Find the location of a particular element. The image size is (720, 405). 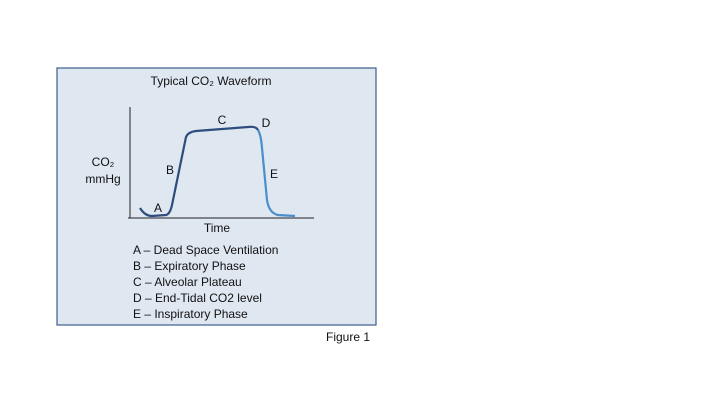

legend-item: E – Inspiratory Phase is located at coordinates (190, 314).